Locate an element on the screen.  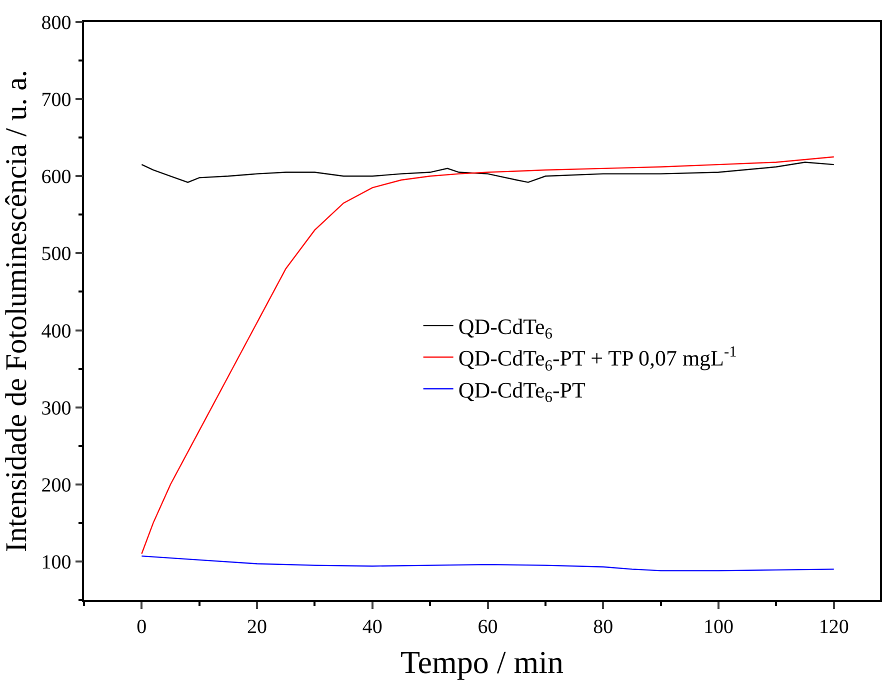
legend-label: QD-CdTe$_{6}$-PT + TP 0,07 mgL$^{-1}$ is located at coordinates (597, 358).